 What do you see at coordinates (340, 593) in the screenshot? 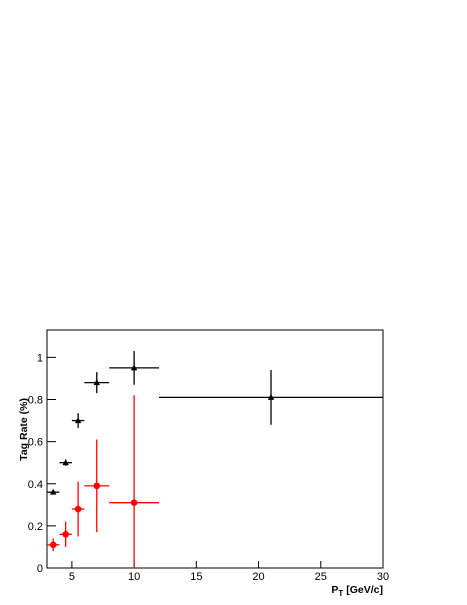
I see `x-label-sub: T` at bounding box center [340, 593].